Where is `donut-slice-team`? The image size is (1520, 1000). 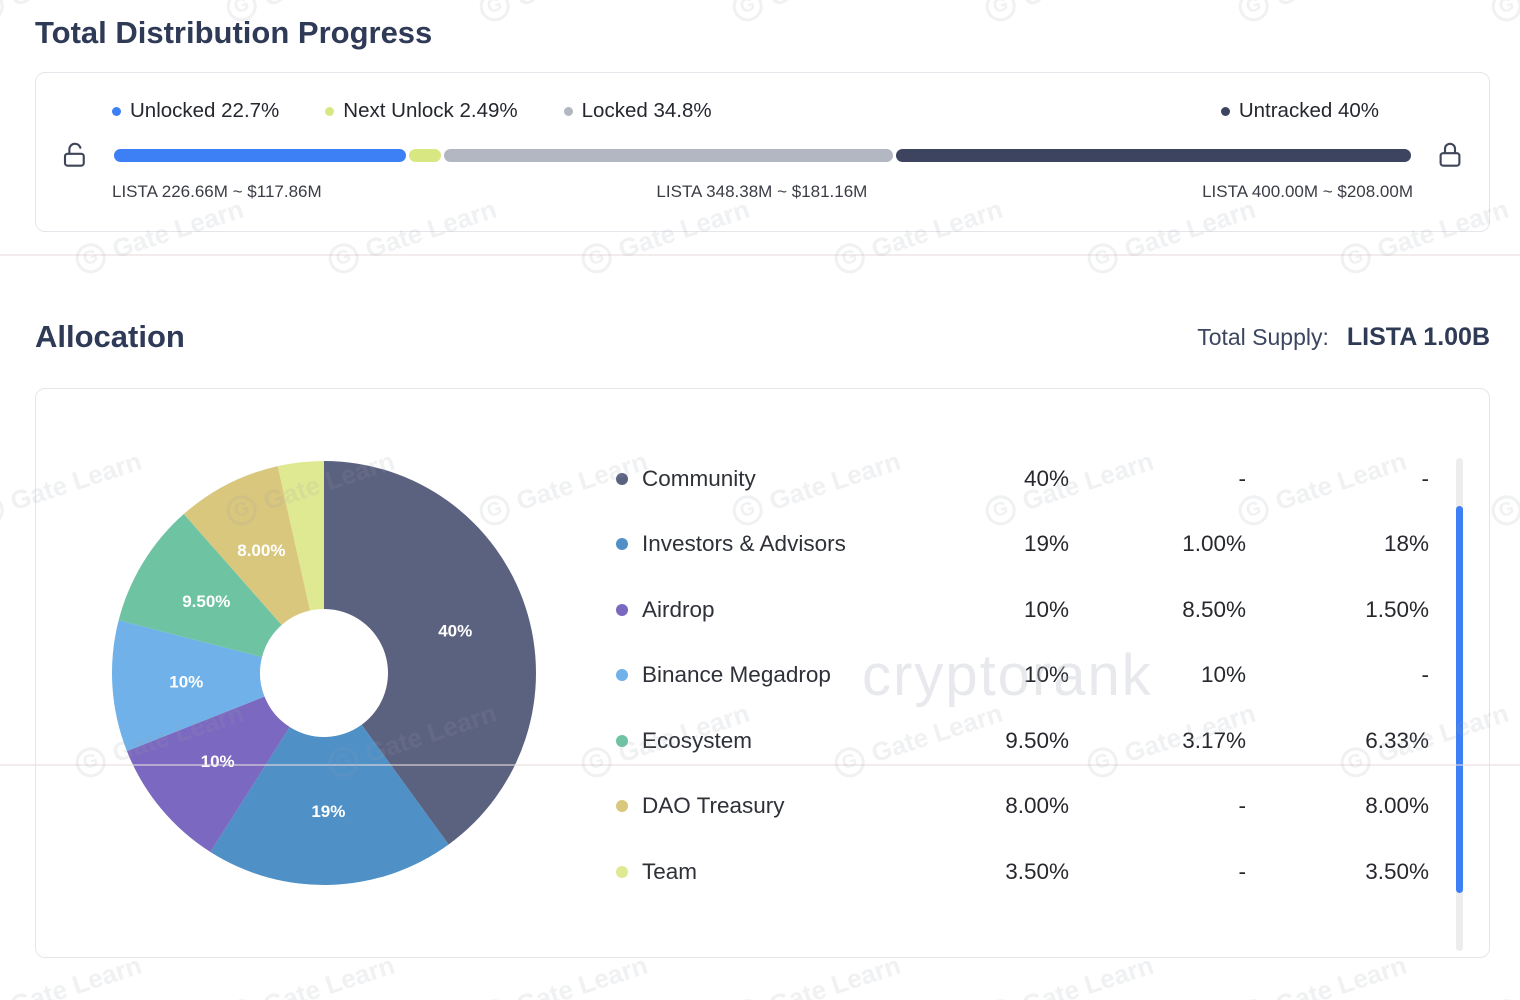
donut-slice-team is located at coordinates (300, 536).